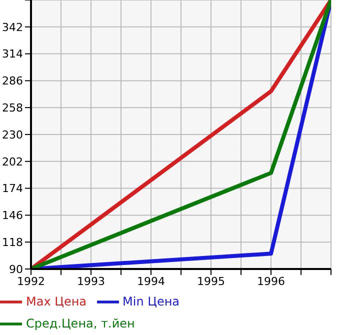 The height and width of the screenshot is (335, 345). What do you see at coordinates (12, 189) in the screenshot?
I see `y-tick-label: 174` at bounding box center [12, 189].